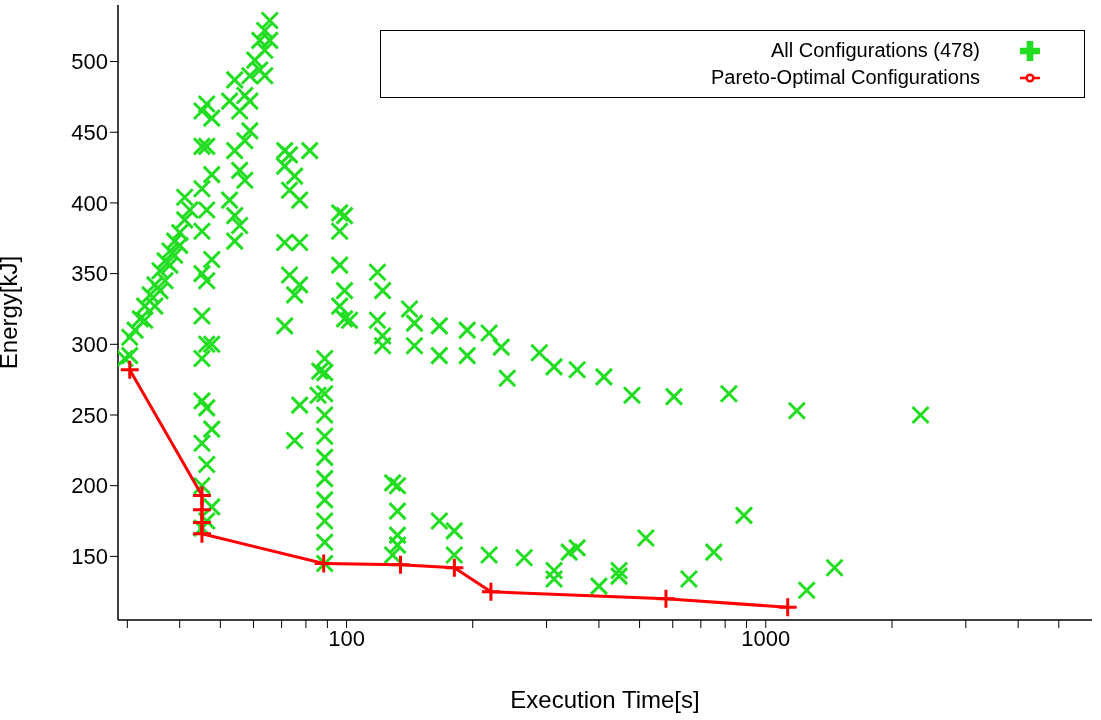 Image resolution: width=1101 pixels, height=720 pixels. What do you see at coordinates (845, 77) in the screenshot?
I see `legend-label: Pareto-Optimal Configurations` at bounding box center [845, 77].